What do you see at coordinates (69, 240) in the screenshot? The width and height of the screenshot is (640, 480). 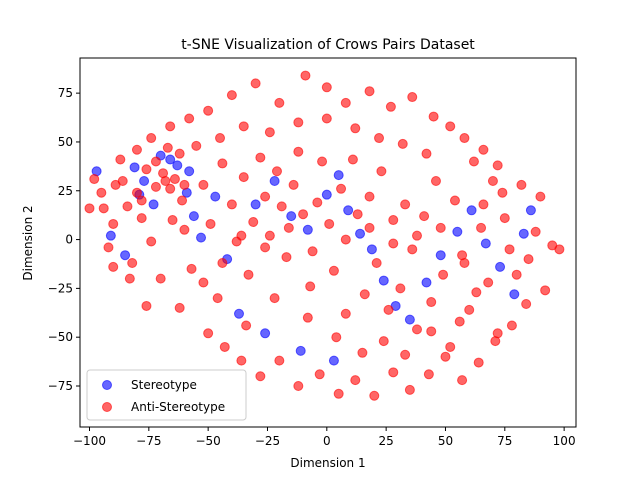 I see `y-tick-label: 0` at bounding box center [69, 240].